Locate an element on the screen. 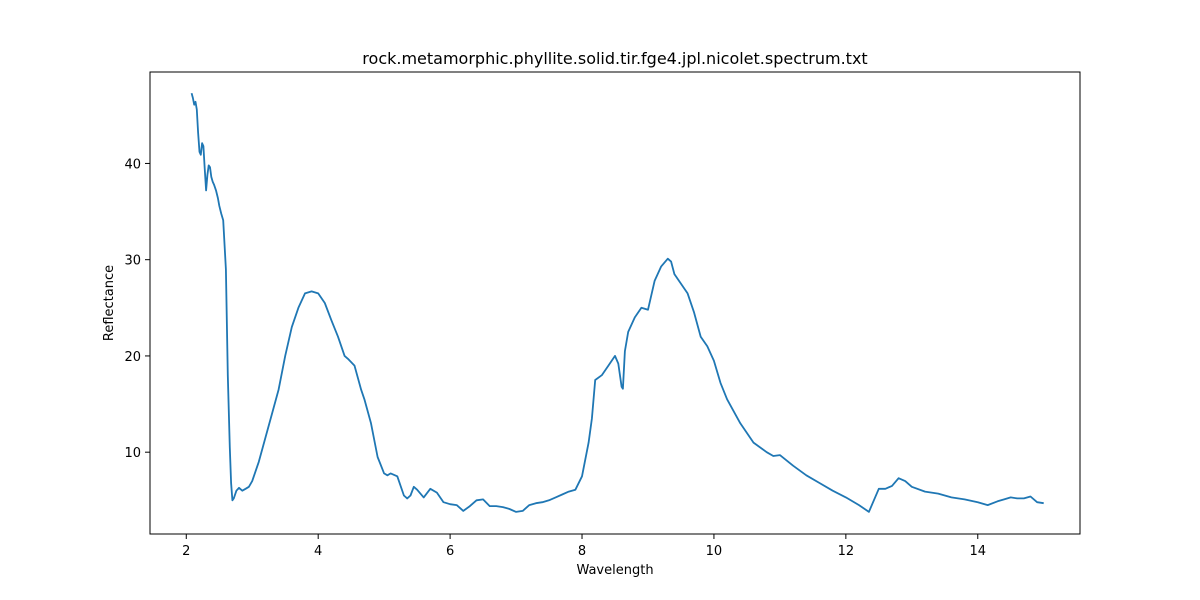 The height and width of the screenshot is (600, 1200). x-tick-label: 6 is located at coordinates (450, 551).